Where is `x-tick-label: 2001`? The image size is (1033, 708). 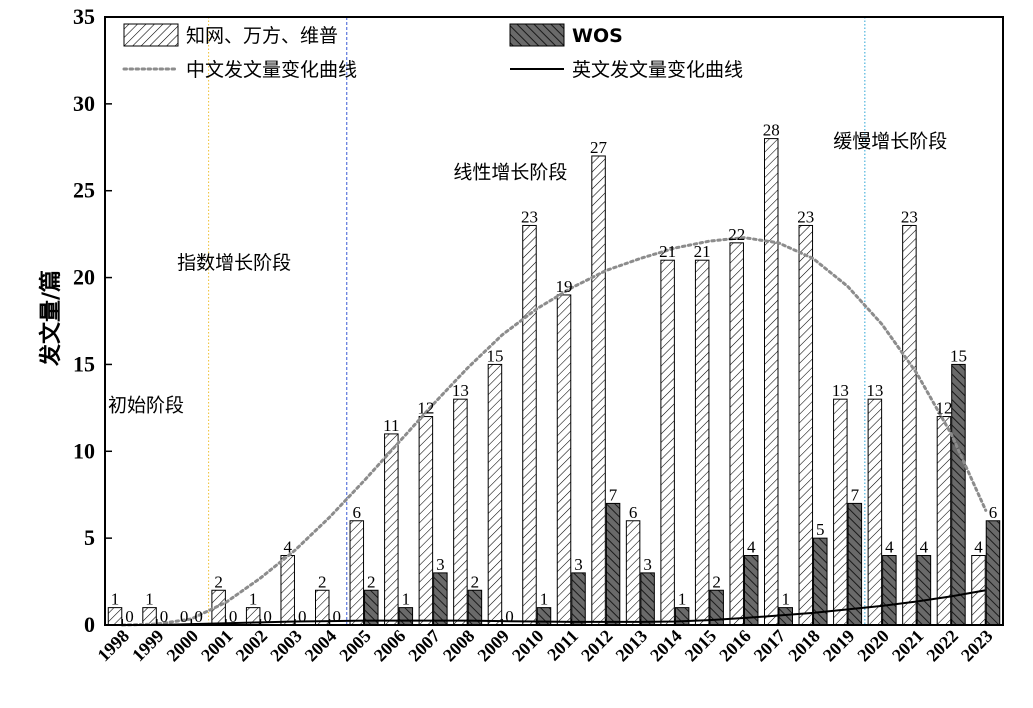 x-tick-label: 2001 is located at coordinates (217, 646).